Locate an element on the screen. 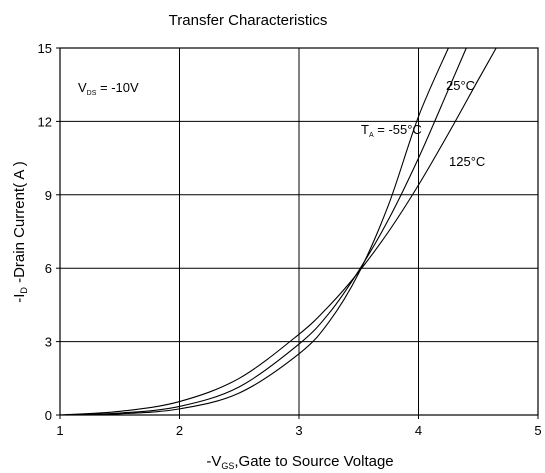  y-tick-label-6: 6 is located at coordinates (48, 268).